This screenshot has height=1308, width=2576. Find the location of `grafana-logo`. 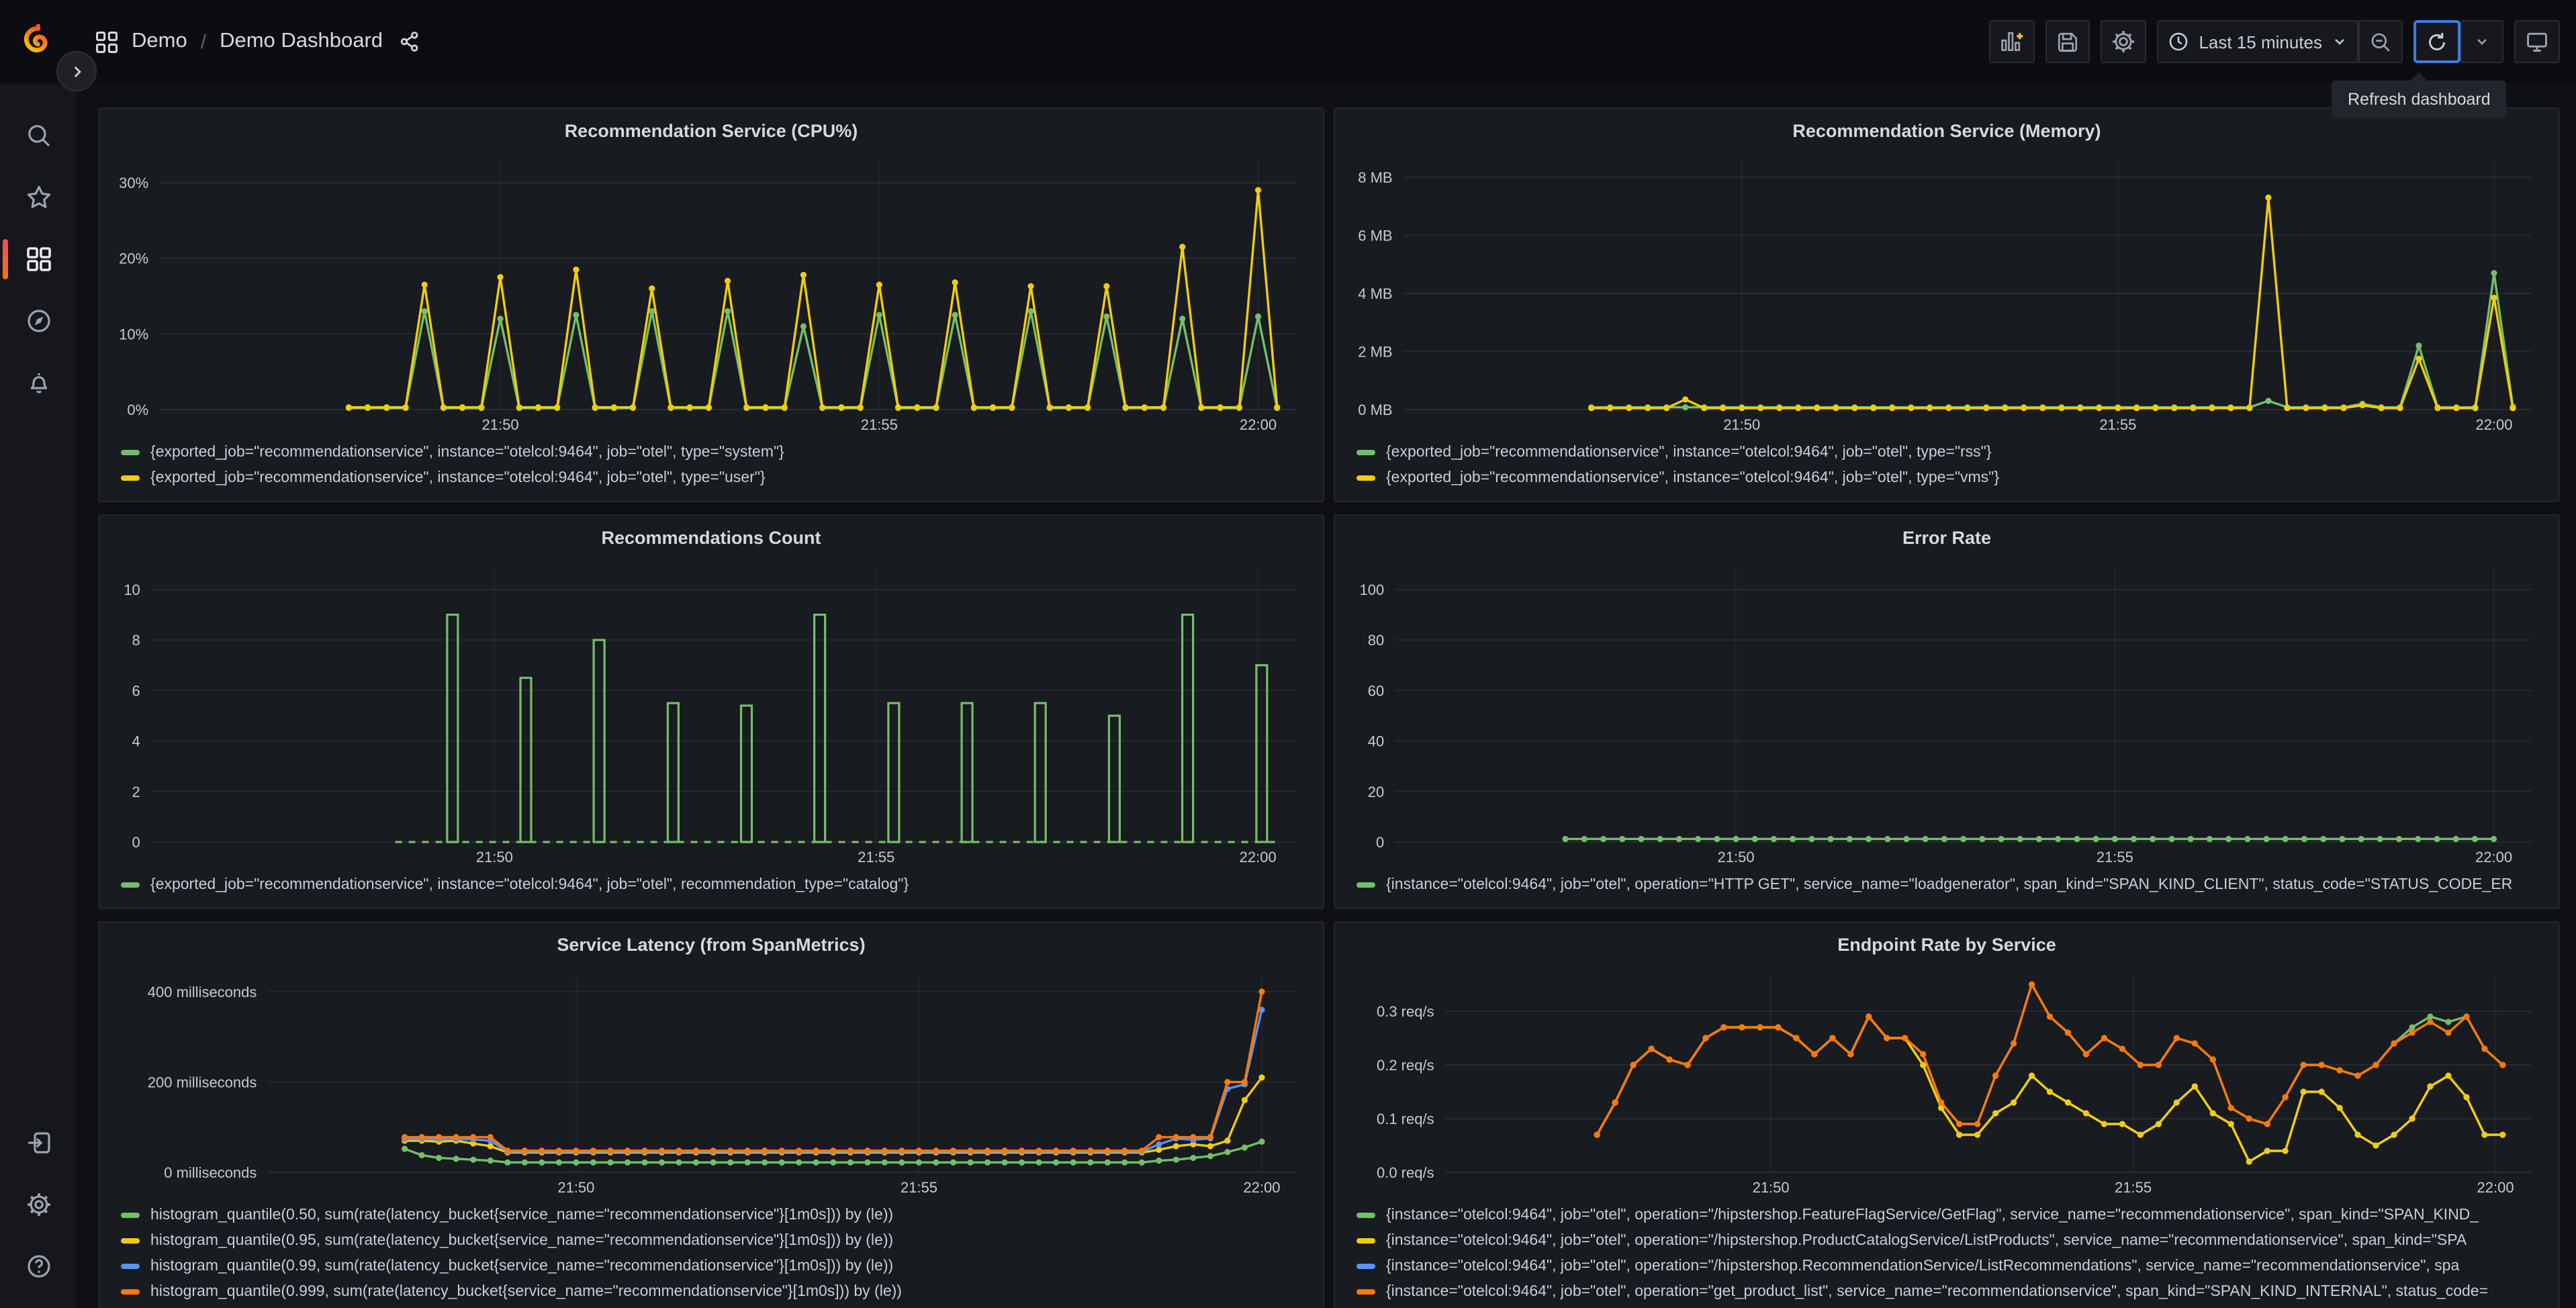

grafana-logo is located at coordinates (38, 42).